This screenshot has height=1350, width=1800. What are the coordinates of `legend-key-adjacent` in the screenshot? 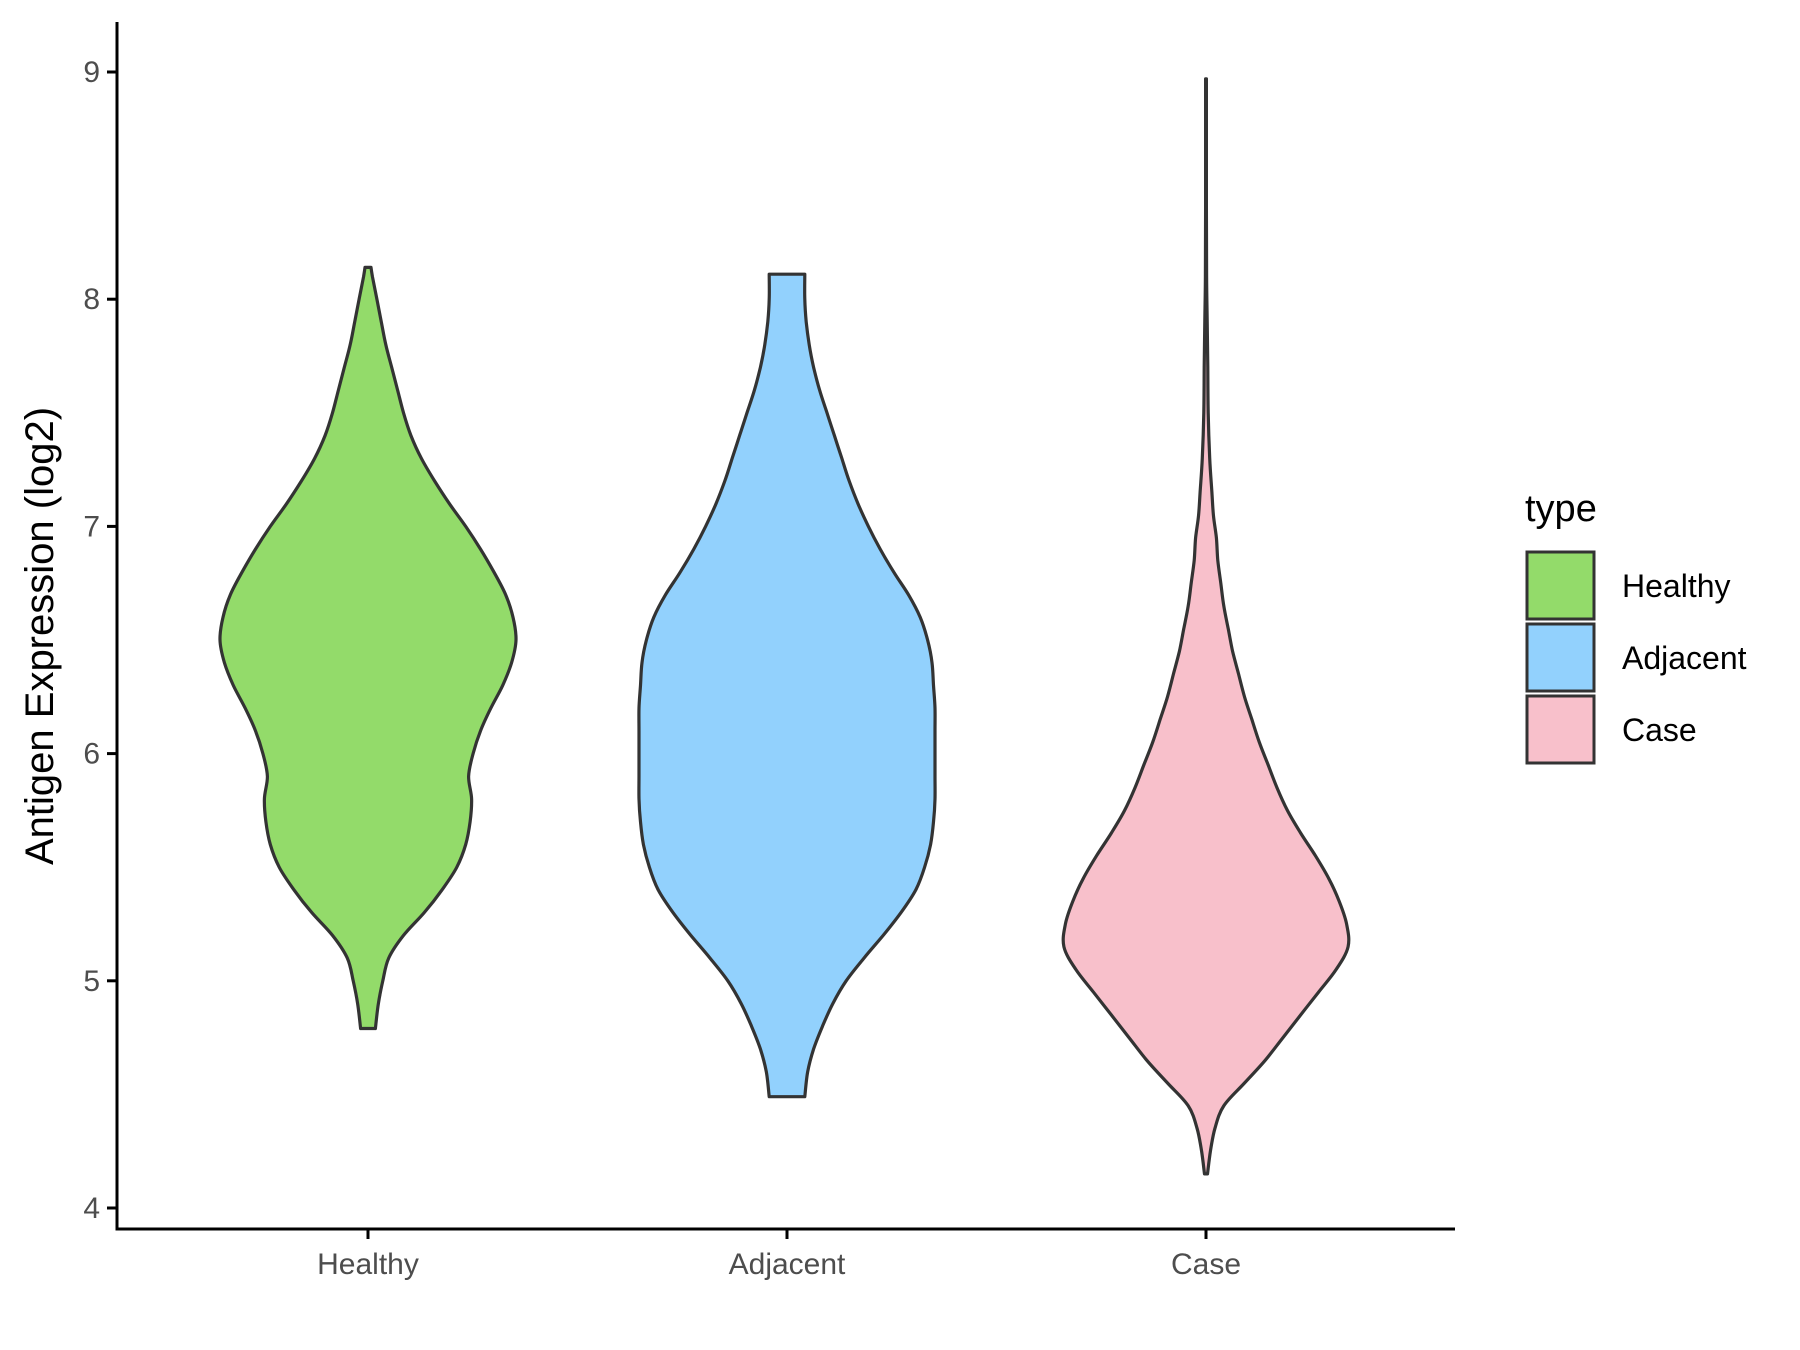 It's located at (1560, 657).